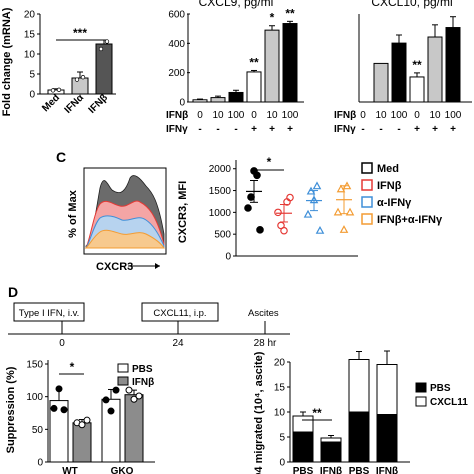 This screenshot has height=474, width=474. I want to click on migration-bar-cxcl11, so click(359, 386).